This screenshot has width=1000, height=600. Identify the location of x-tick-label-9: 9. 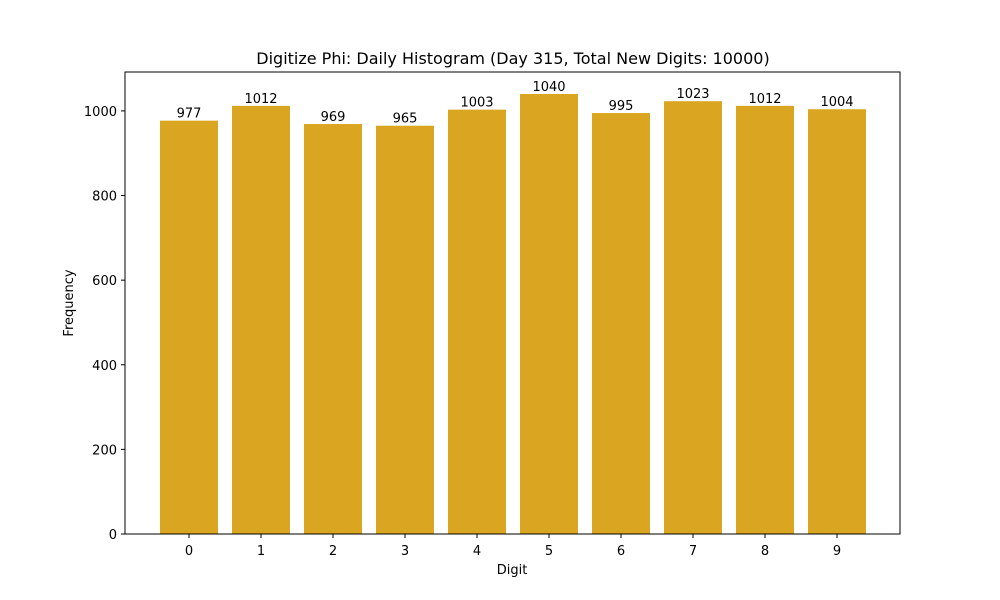
(837, 551).